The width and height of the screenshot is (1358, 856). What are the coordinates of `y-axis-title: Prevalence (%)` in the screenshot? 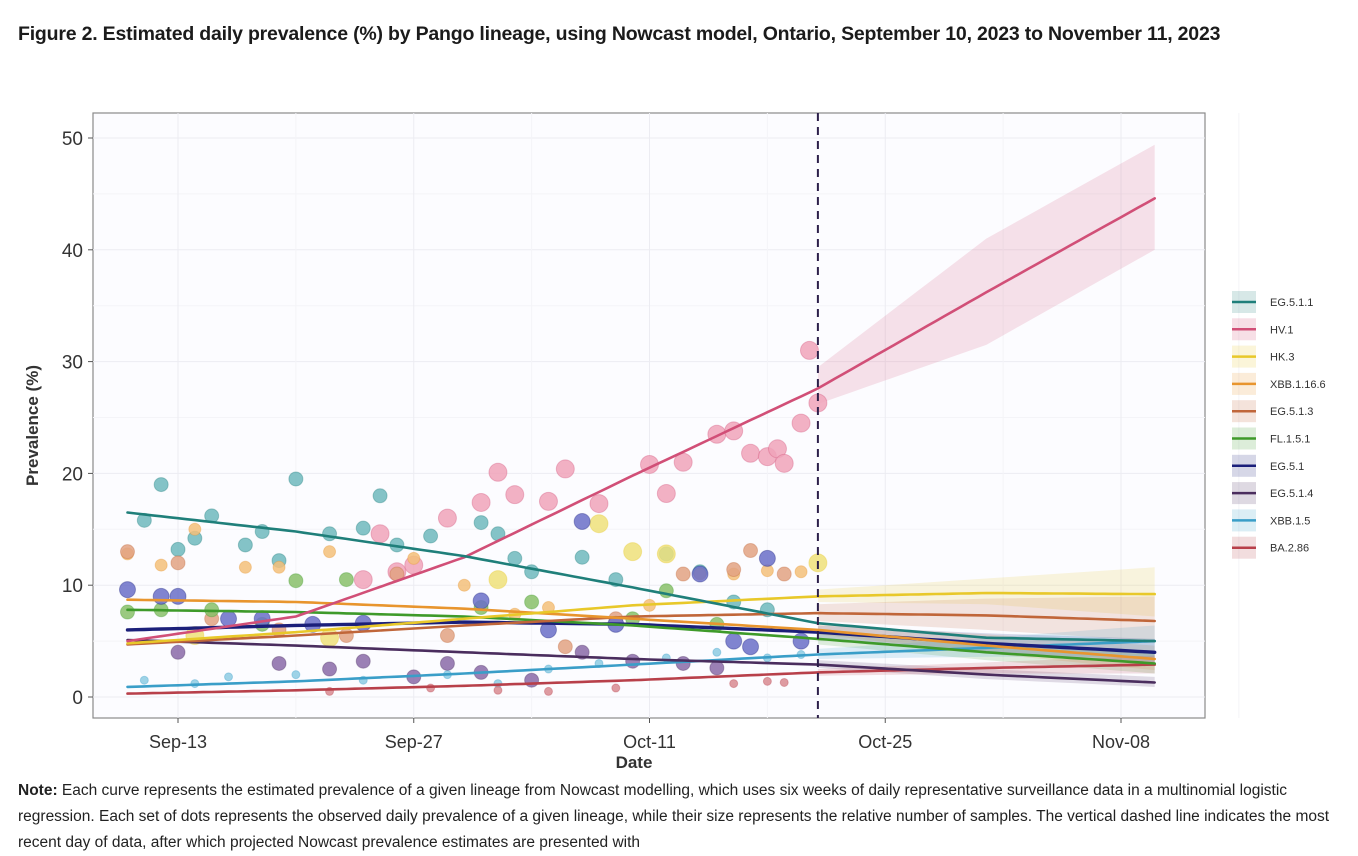 It's located at (32, 425).